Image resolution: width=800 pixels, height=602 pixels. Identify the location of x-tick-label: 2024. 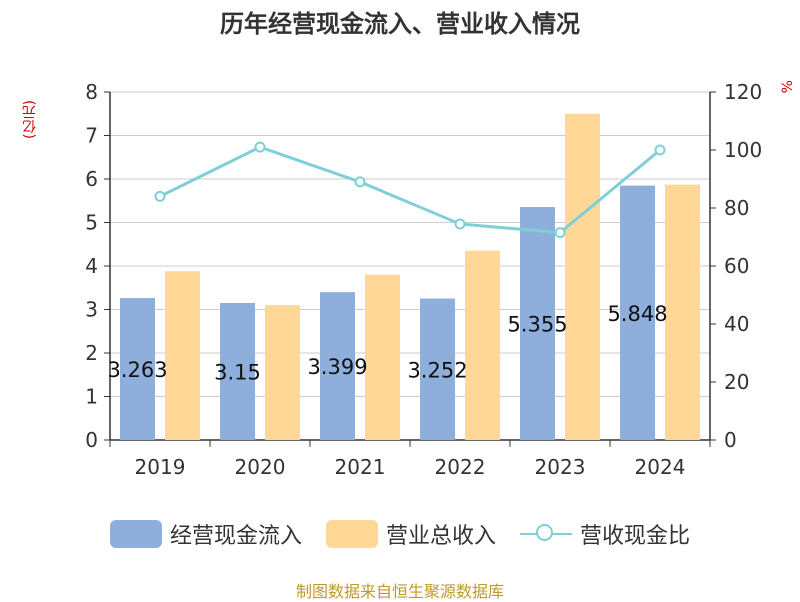
(660, 467).